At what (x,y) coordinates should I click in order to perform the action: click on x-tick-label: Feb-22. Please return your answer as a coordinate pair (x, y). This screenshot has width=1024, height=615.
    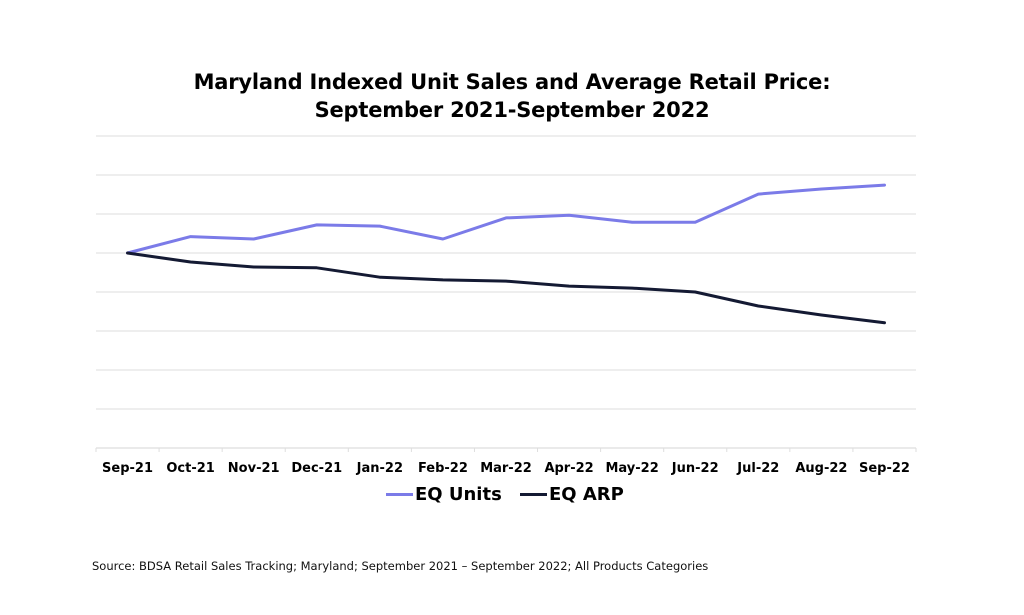
    Looking at the image, I should click on (443, 468).